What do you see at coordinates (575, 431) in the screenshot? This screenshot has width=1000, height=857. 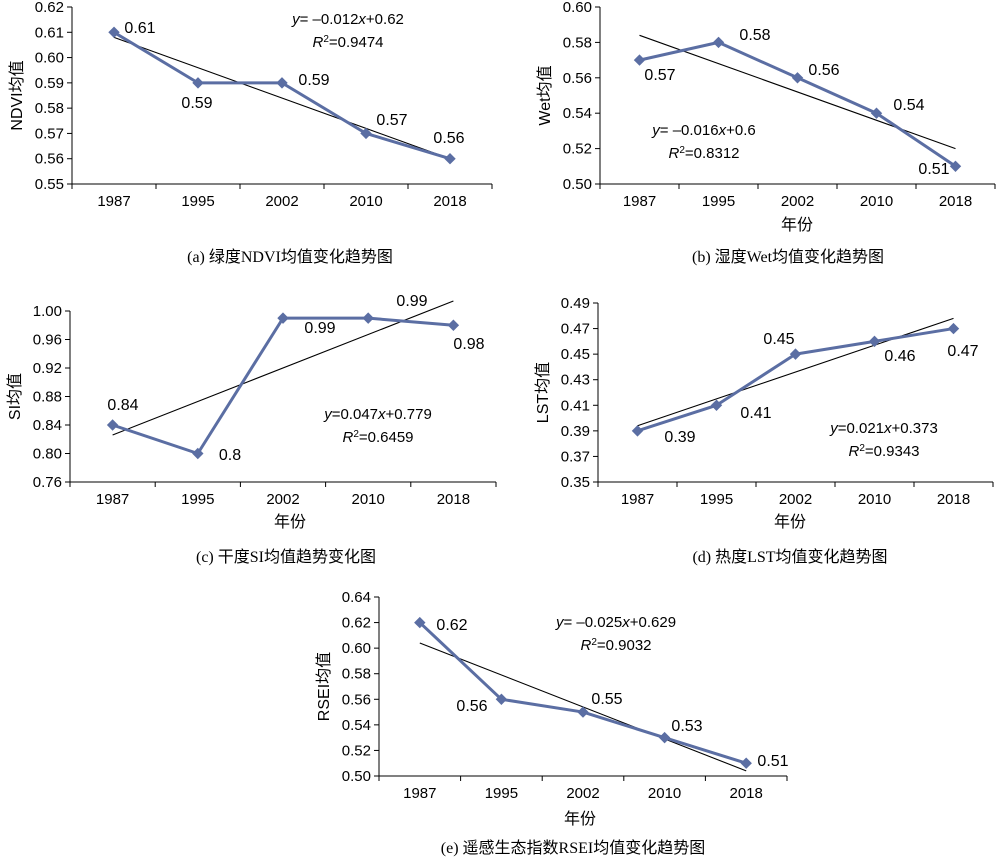 I see `y-tick-label: 0.39` at bounding box center [575, 431].